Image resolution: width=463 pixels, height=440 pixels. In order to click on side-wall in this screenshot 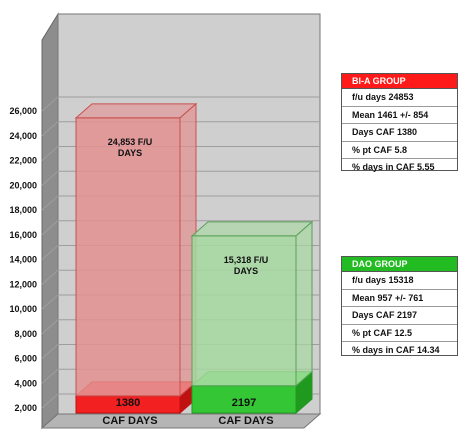, I will do `click(50, 221)`.